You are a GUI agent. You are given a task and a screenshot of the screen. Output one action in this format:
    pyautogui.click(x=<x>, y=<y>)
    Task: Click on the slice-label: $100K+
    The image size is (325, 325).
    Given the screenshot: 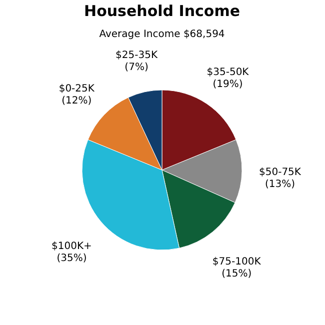 What is the action you would take?
    pyautogui.click(x=72, y=246)
    